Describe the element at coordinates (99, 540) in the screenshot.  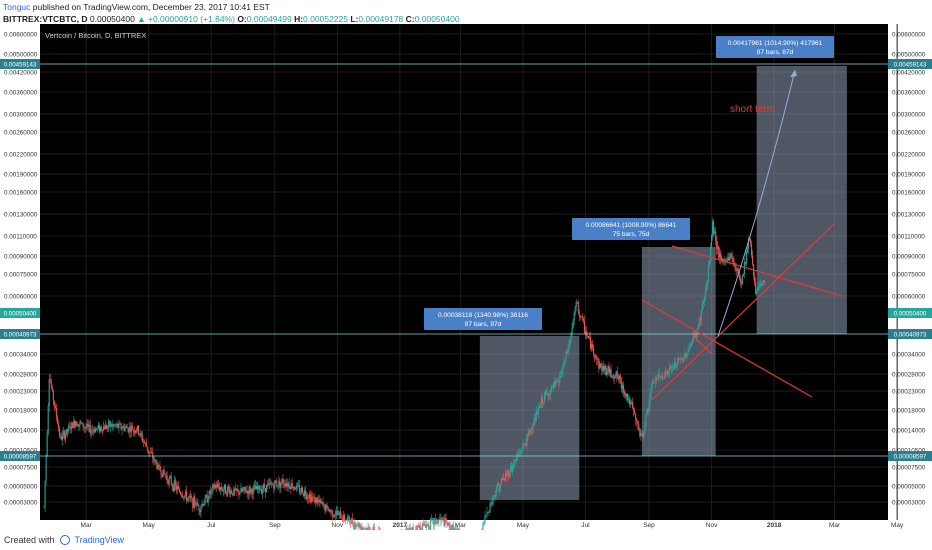
I see `tradingview-link: TradingView` at that location.